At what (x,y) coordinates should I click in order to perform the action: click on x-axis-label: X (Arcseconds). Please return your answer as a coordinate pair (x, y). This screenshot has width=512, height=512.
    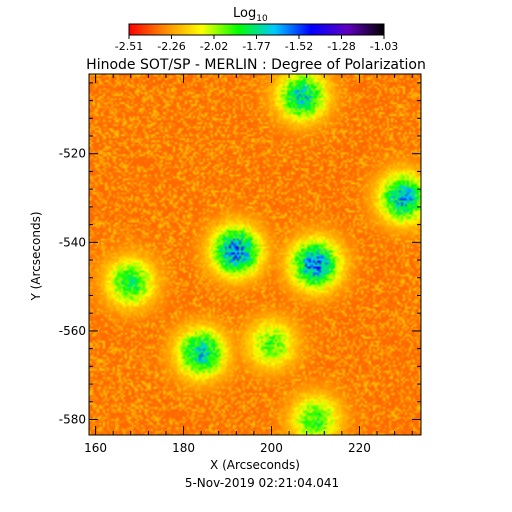
    Looking at the image, I should click on (255, 465).